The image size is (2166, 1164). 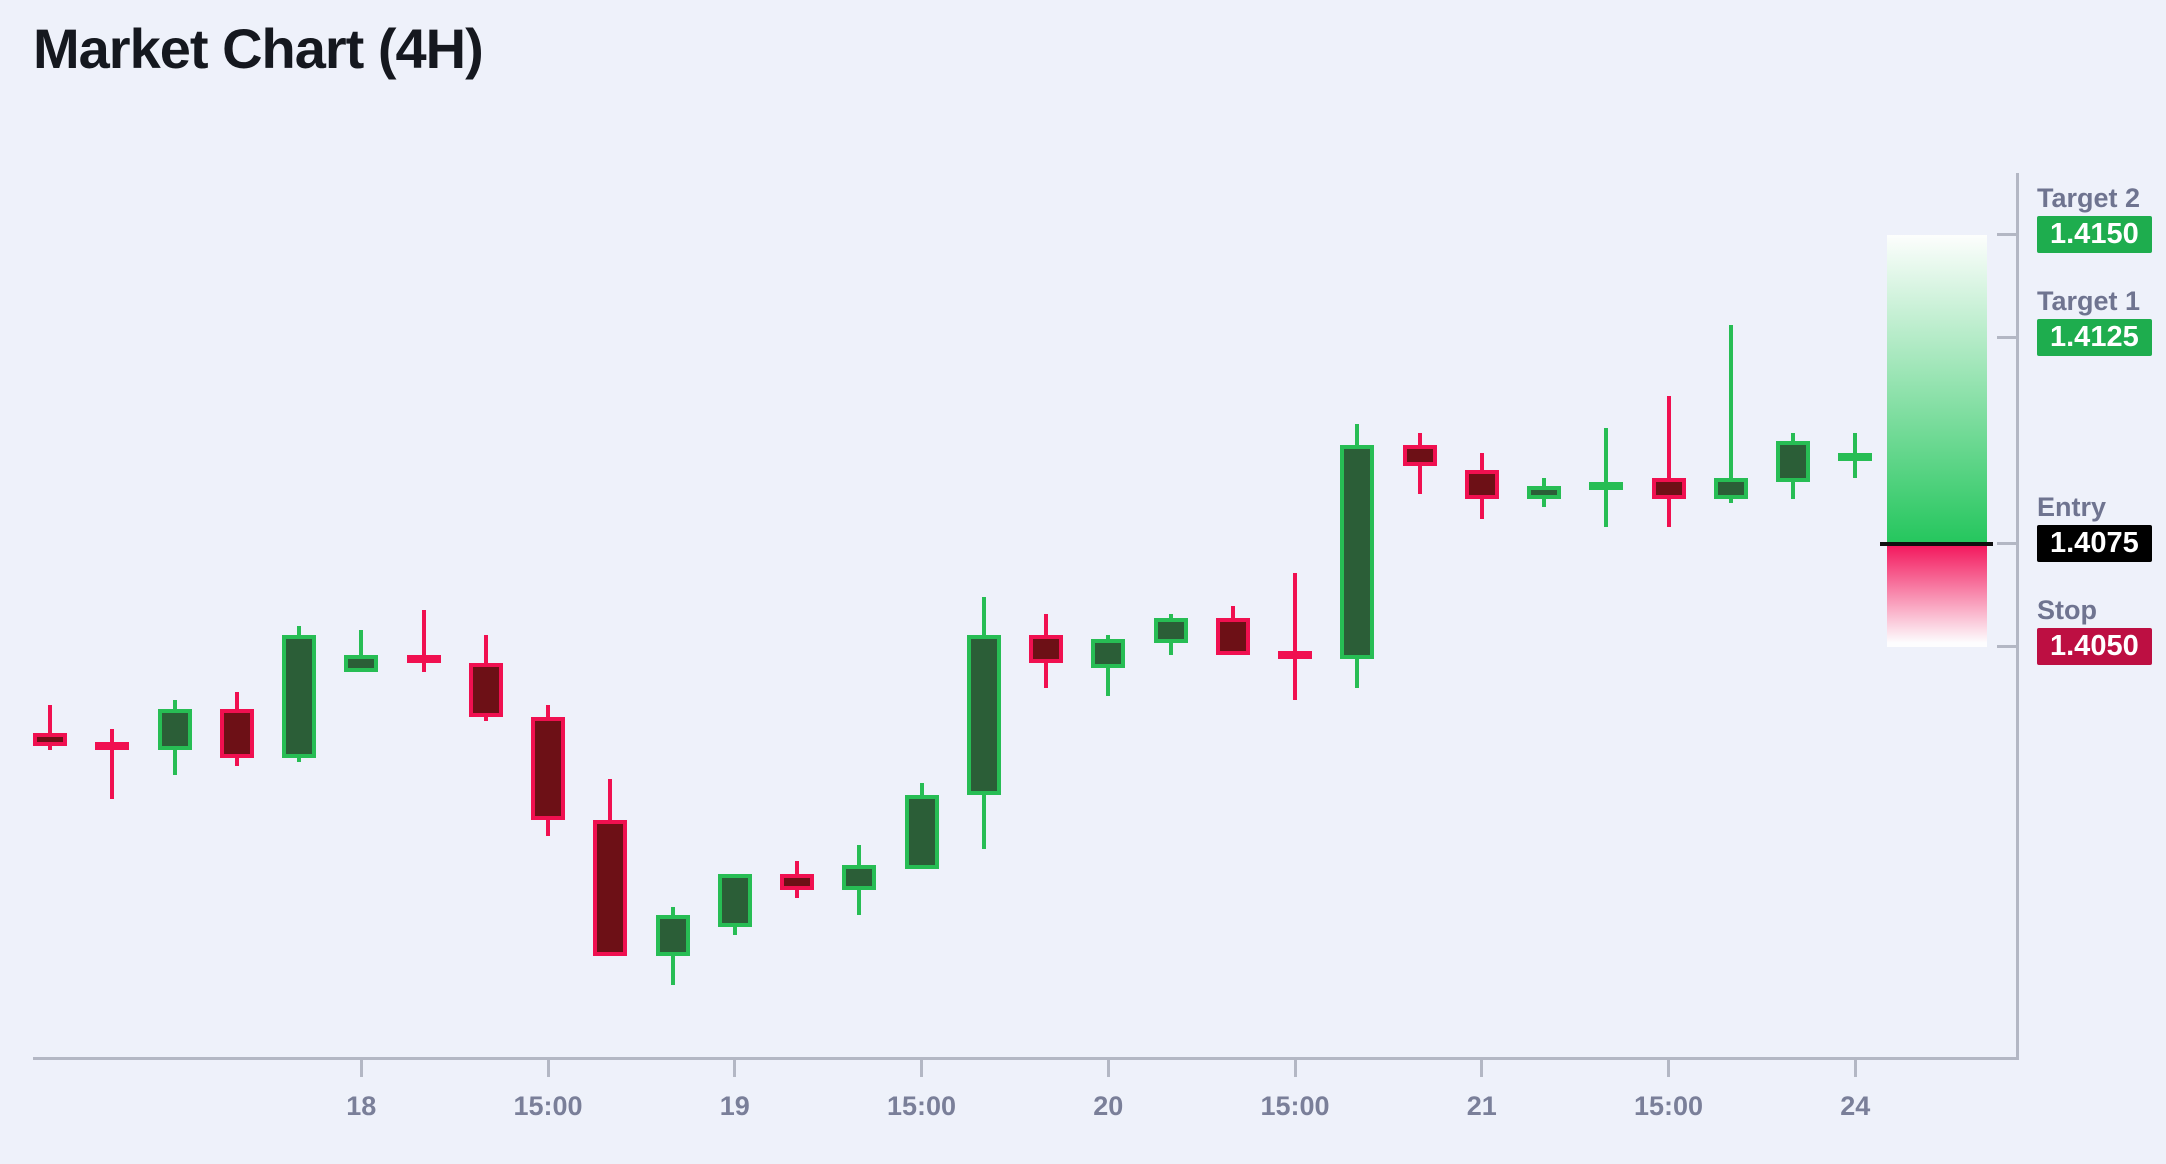 What do you see at coordinates (361, 1106) in the screenshot?
I see `x-axis-label: 18` at bounding box center [361, 1106].